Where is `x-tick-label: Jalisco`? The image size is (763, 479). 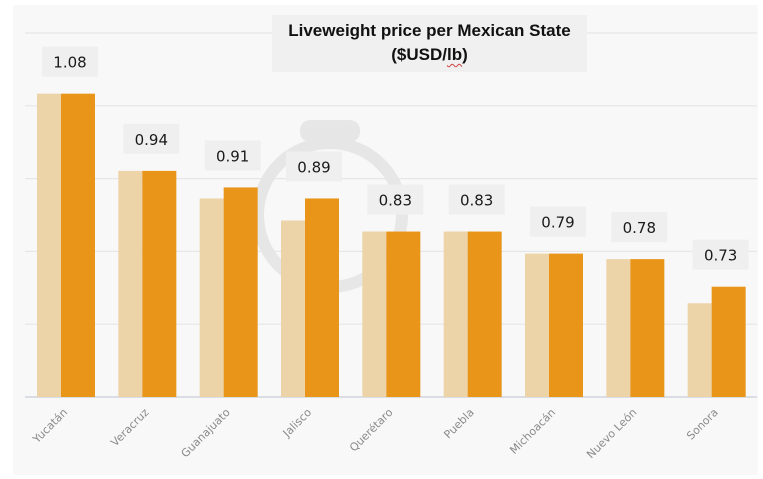 x-tick-label: Jalisco is located at coordinates (297, 423).